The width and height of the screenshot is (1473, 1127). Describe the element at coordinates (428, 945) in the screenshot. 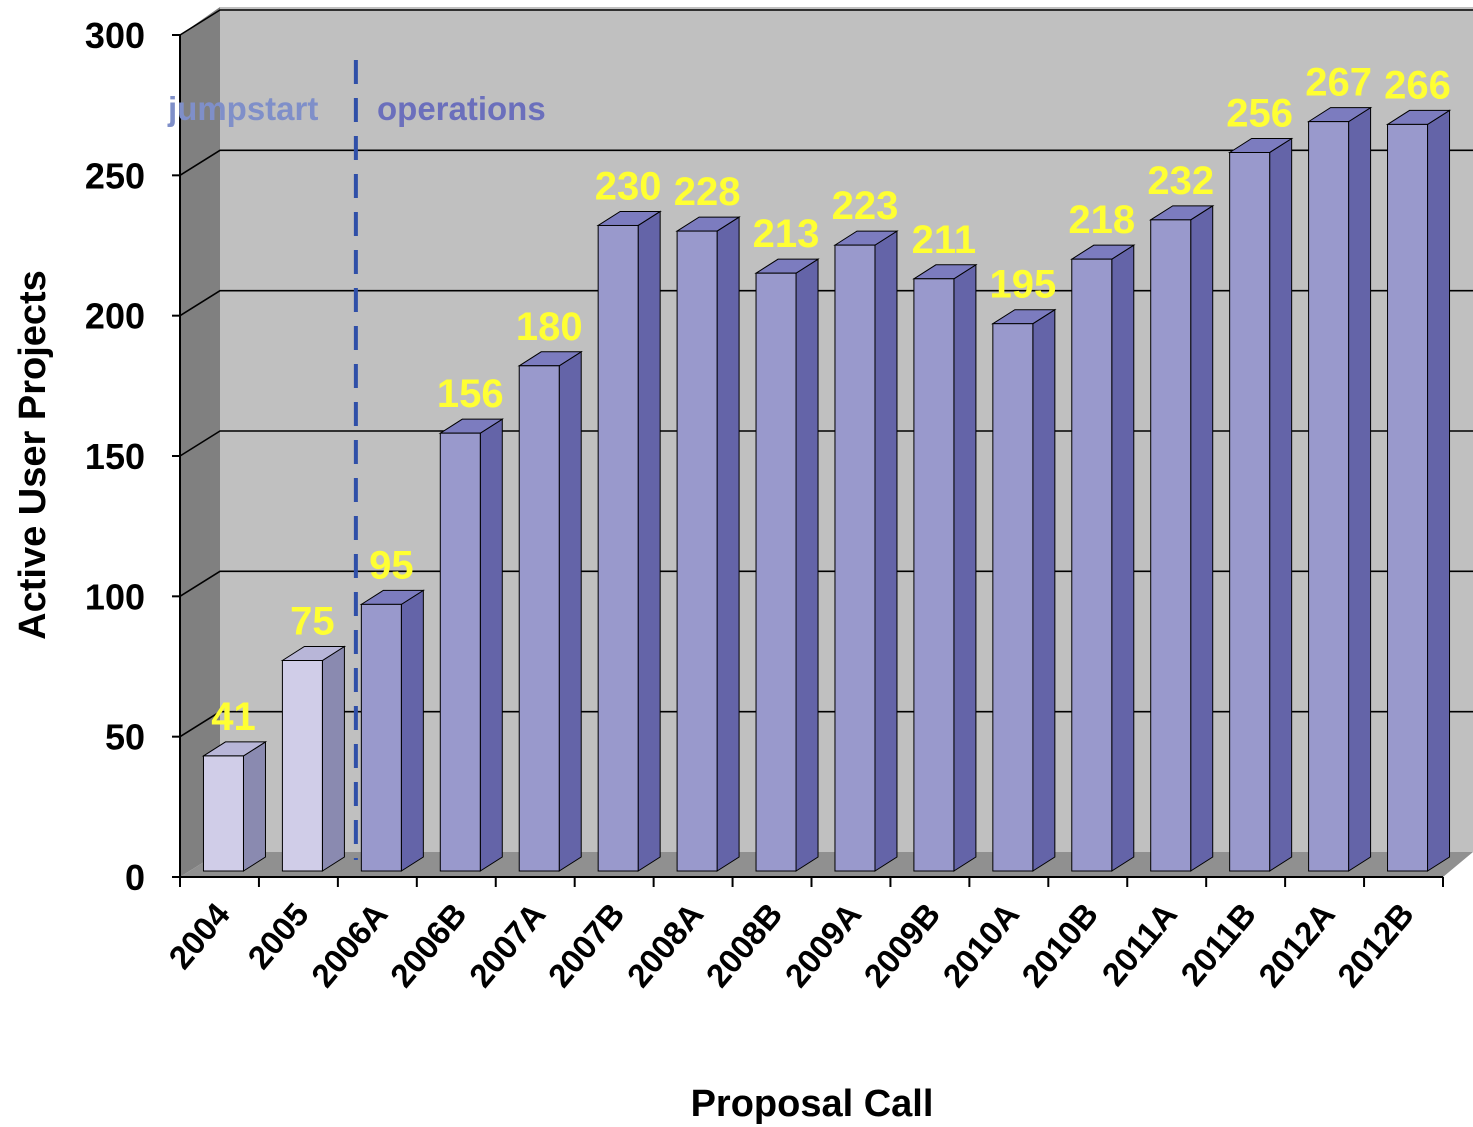

I see `x-tick-label: 2006B` at that location.